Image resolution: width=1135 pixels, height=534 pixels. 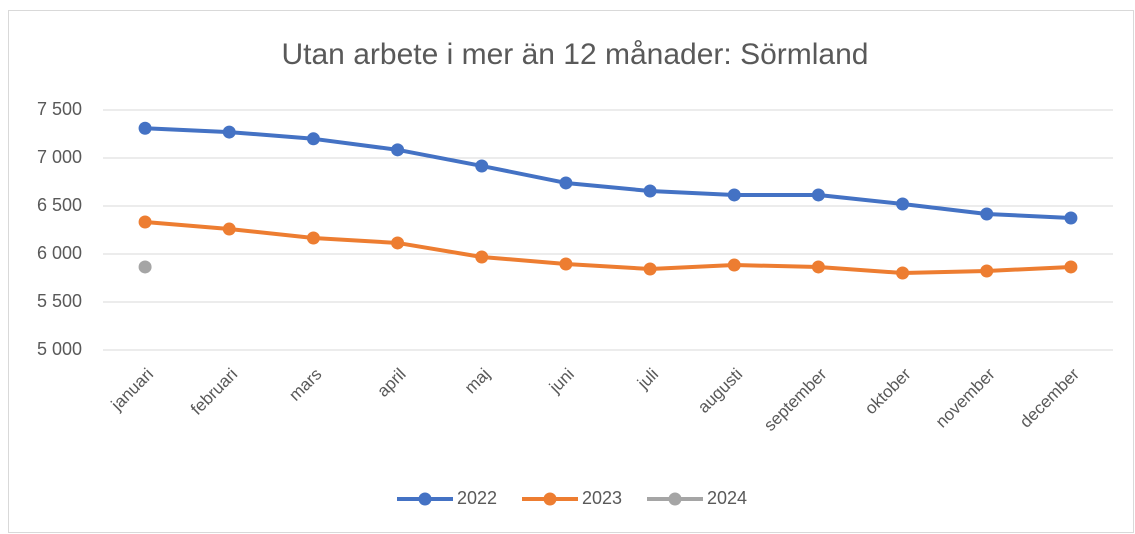 What do you see at coordinates (477, 498) in the screenshot?
I see `legend-label: 2022` at bounding box center [477, 498].